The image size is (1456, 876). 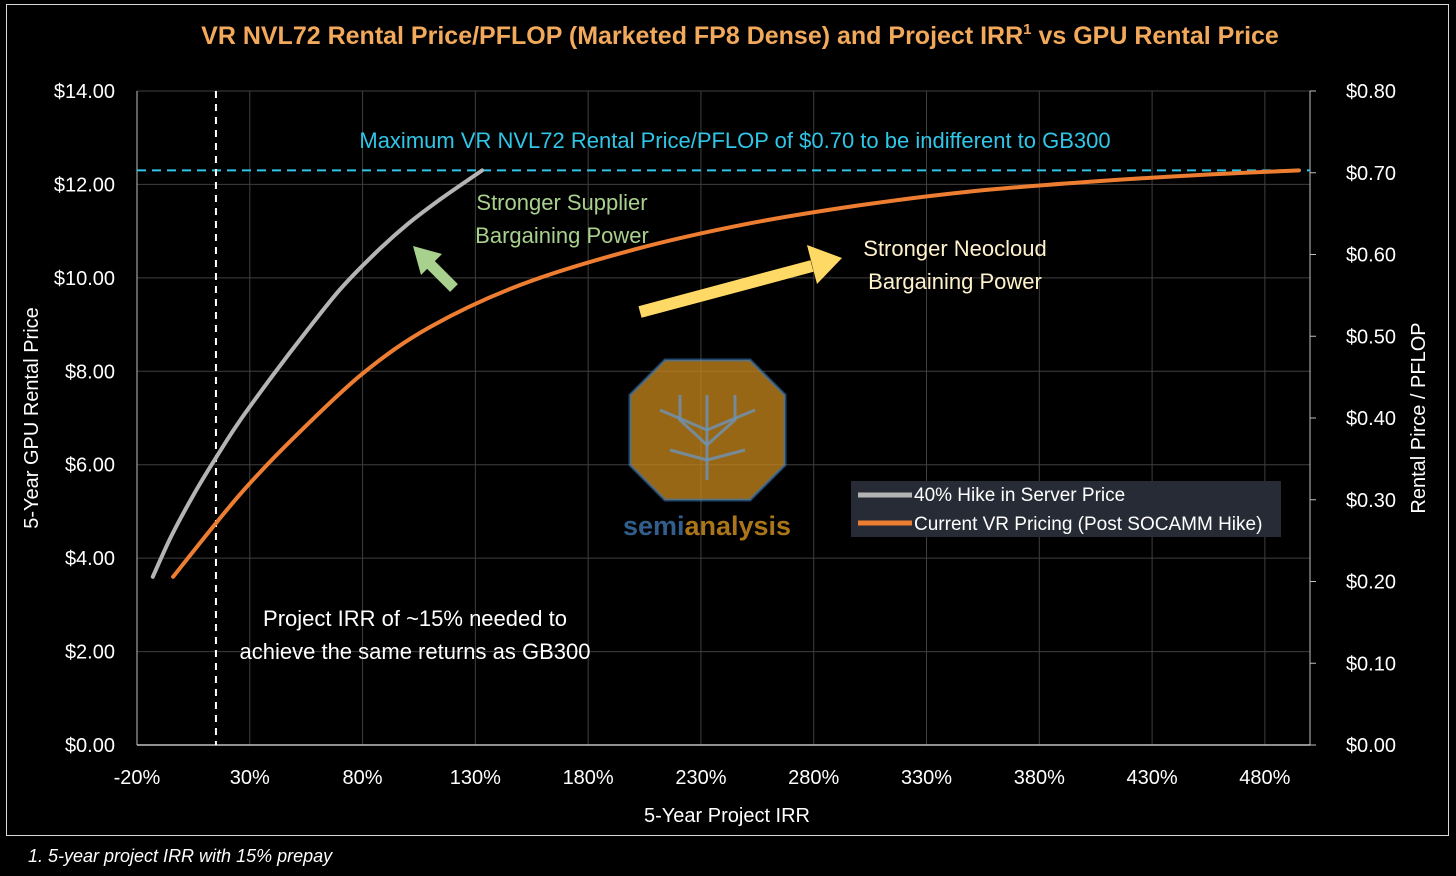 What do you see at coordinates (1371, 583) in the screenshot?
I see `y2-tick-label-2: $0.20` at bounding box center [1371, 583].